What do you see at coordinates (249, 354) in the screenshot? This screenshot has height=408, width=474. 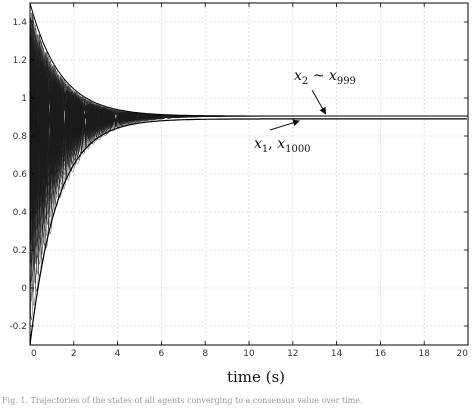 I see `x-tick-label: 10` at bounding box center [249, 354].